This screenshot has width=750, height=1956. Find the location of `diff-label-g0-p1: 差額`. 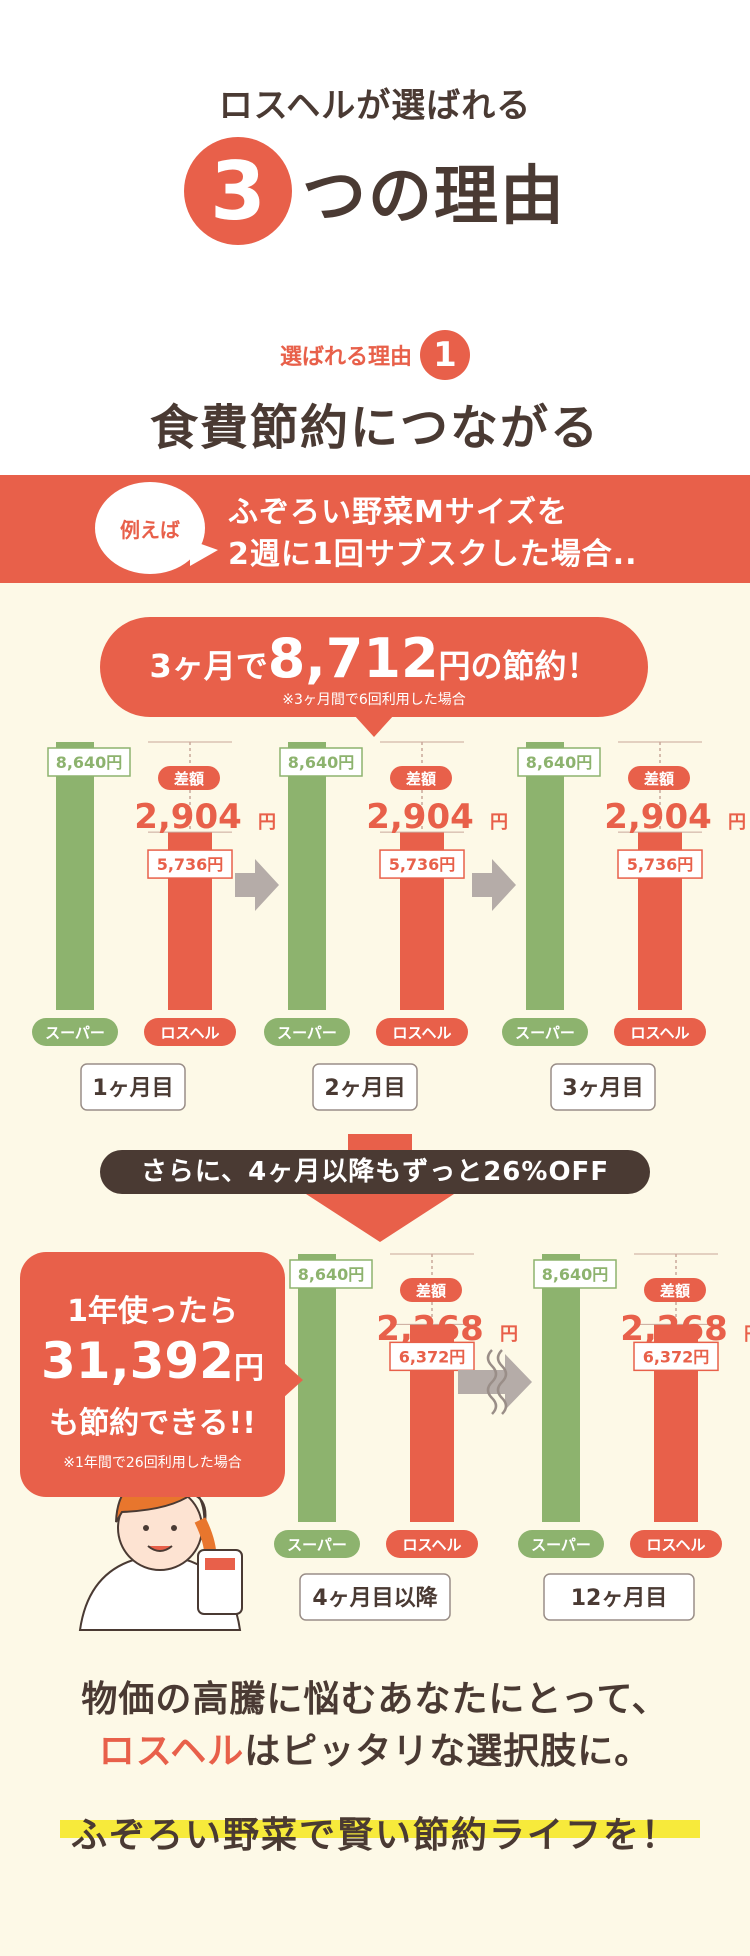

diff-label-g0-p1: 差額 is located at coordinates (421, 779).